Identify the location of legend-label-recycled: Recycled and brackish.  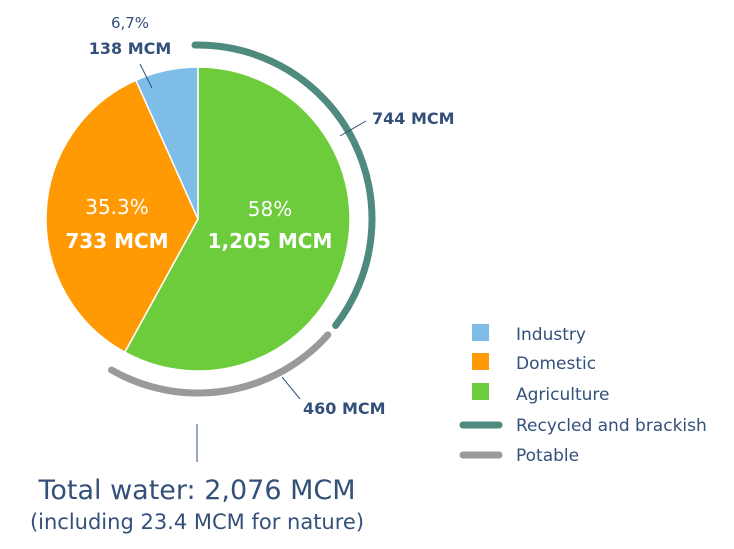
(611, 426).